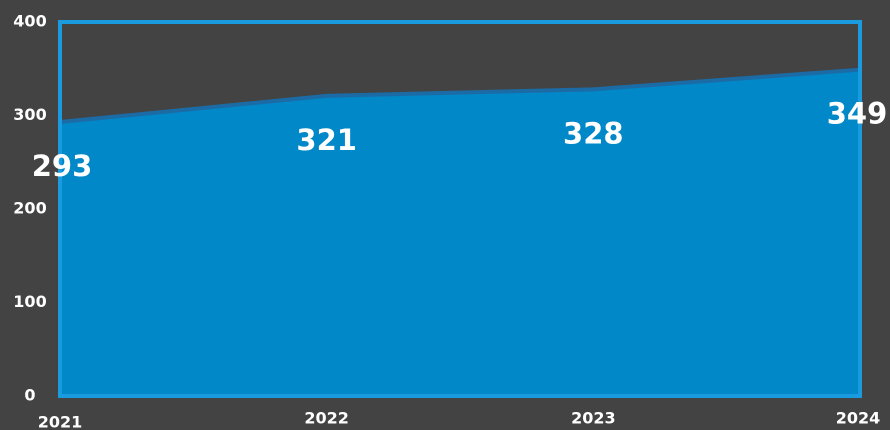 The image size is (890, 430). Describe the element at coordinates (29, 114) in the screenshot. I see `y-tick-label: 300` at that location.